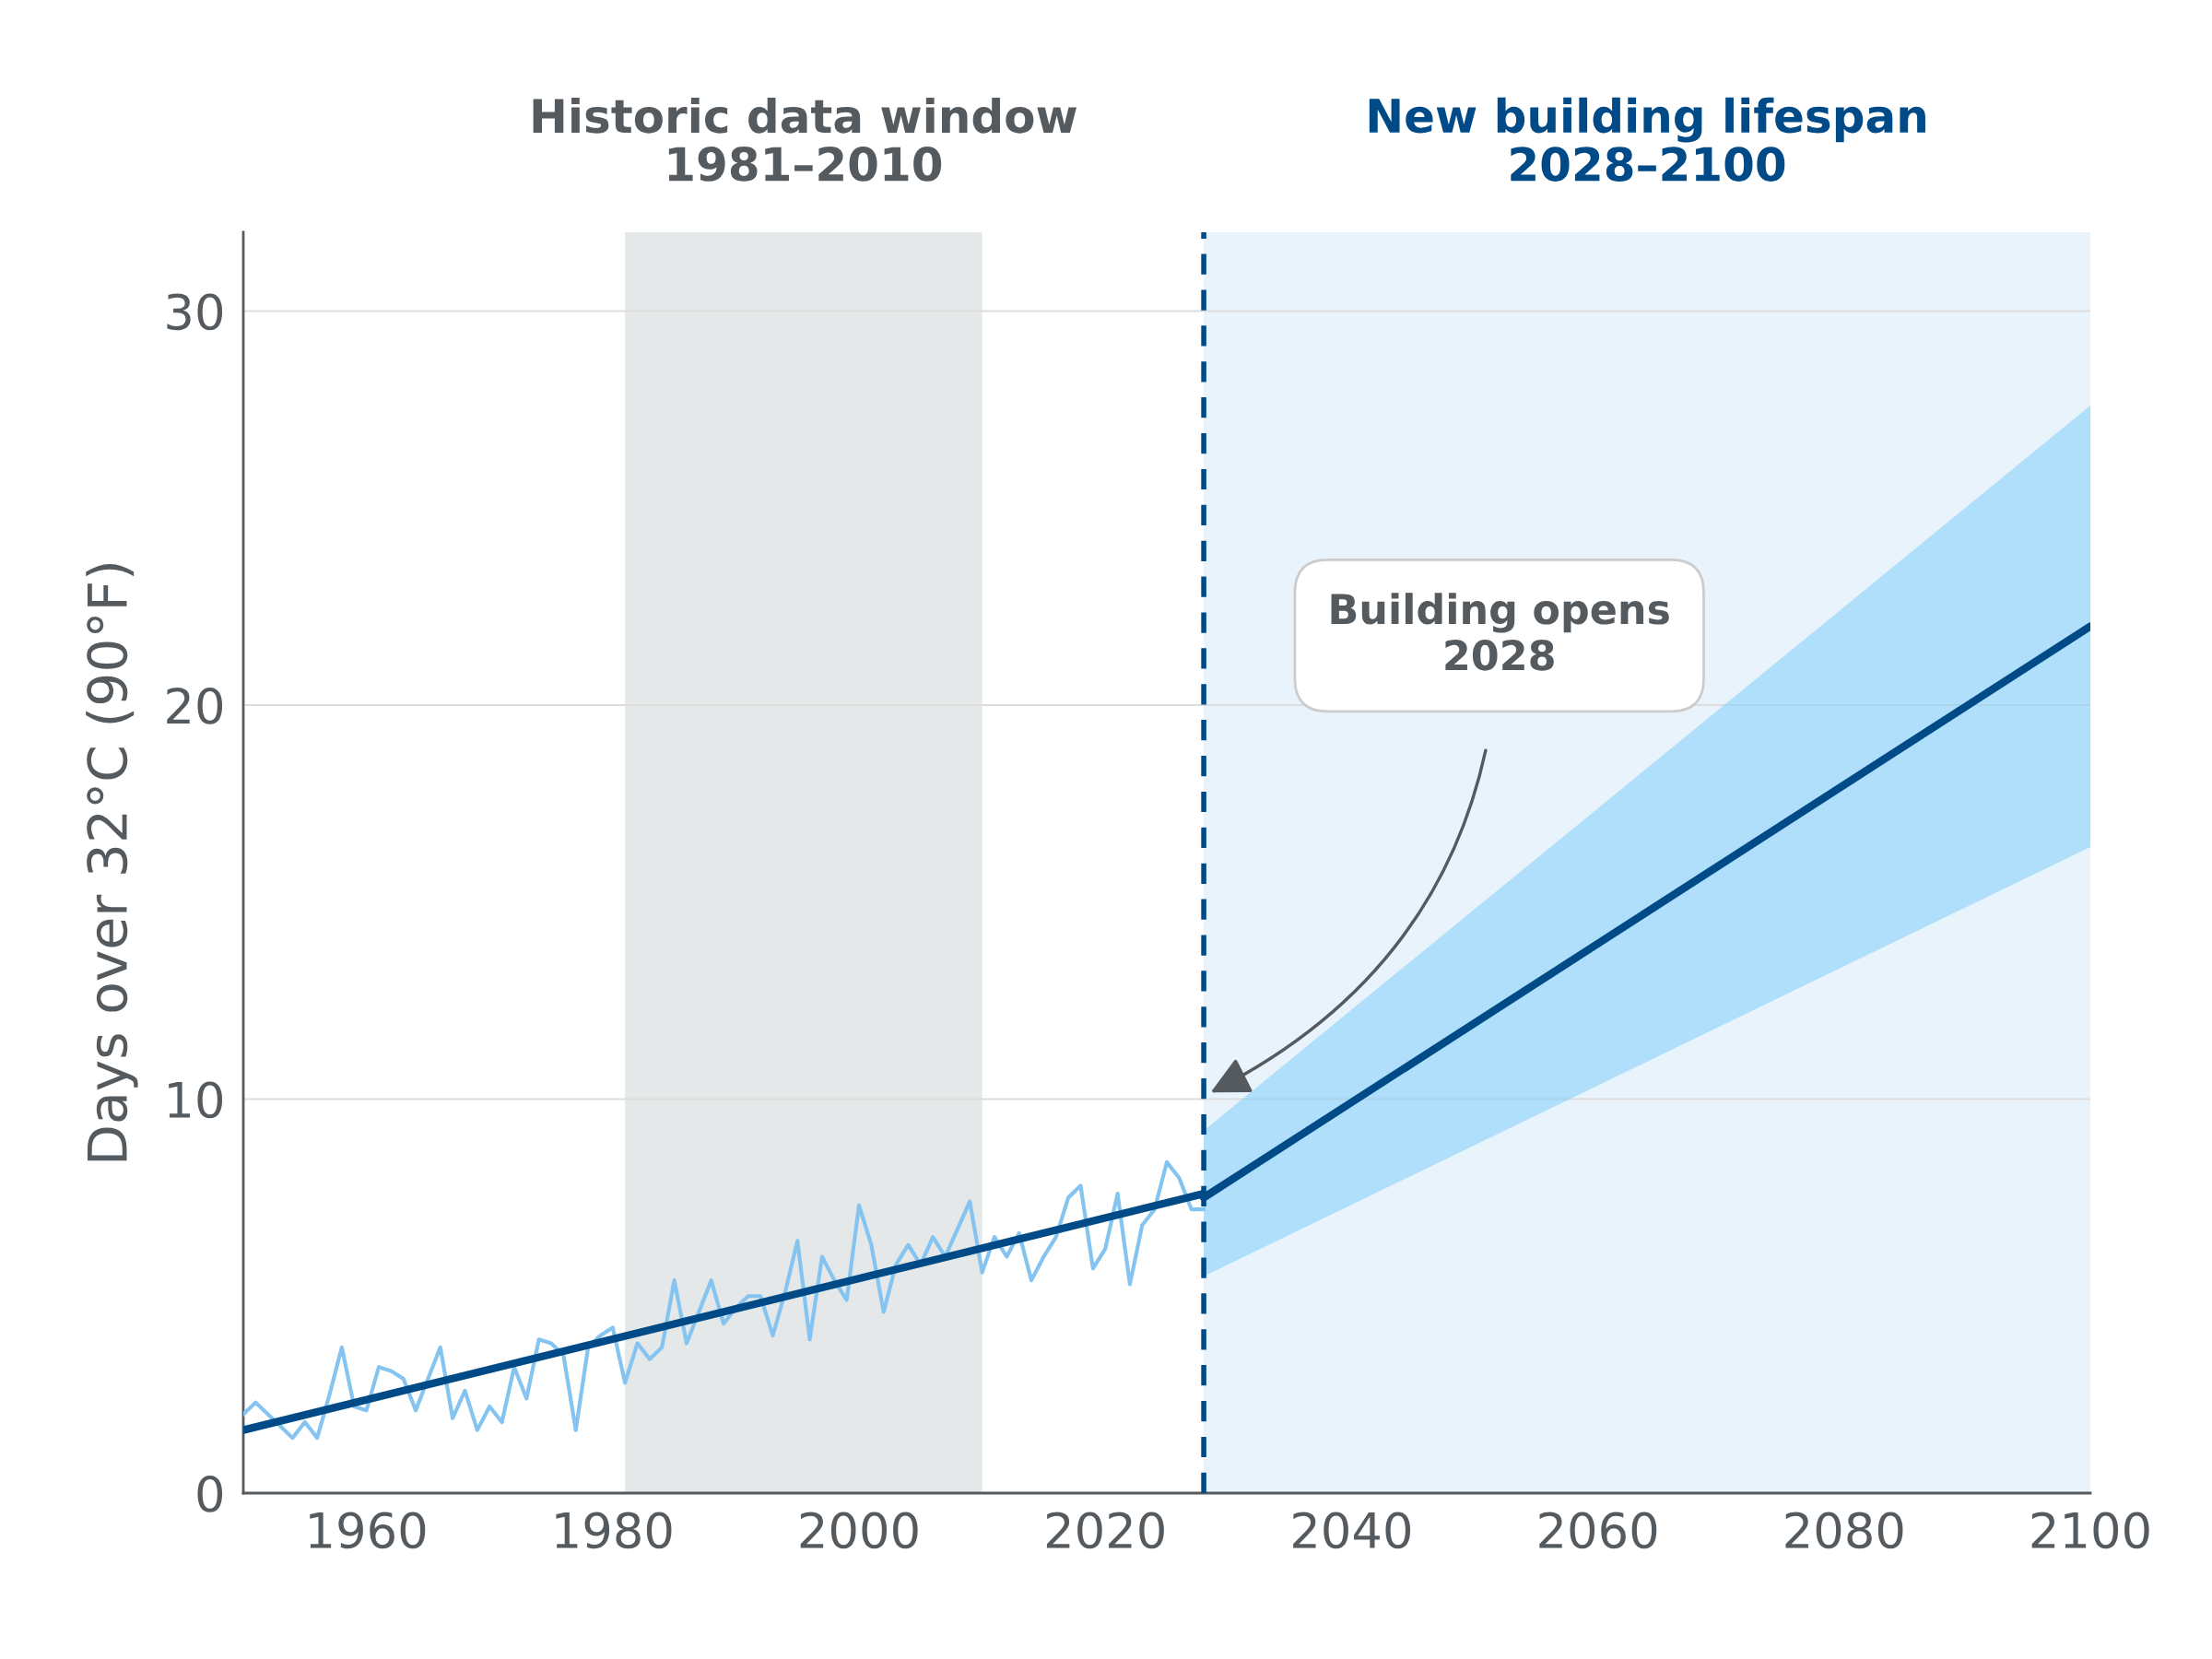 This screenshot has height=1659, width=2212. Describe the element at coordinates (1105, 1530) in the screenshot. I see `x-tick-label: 2020` at that location.